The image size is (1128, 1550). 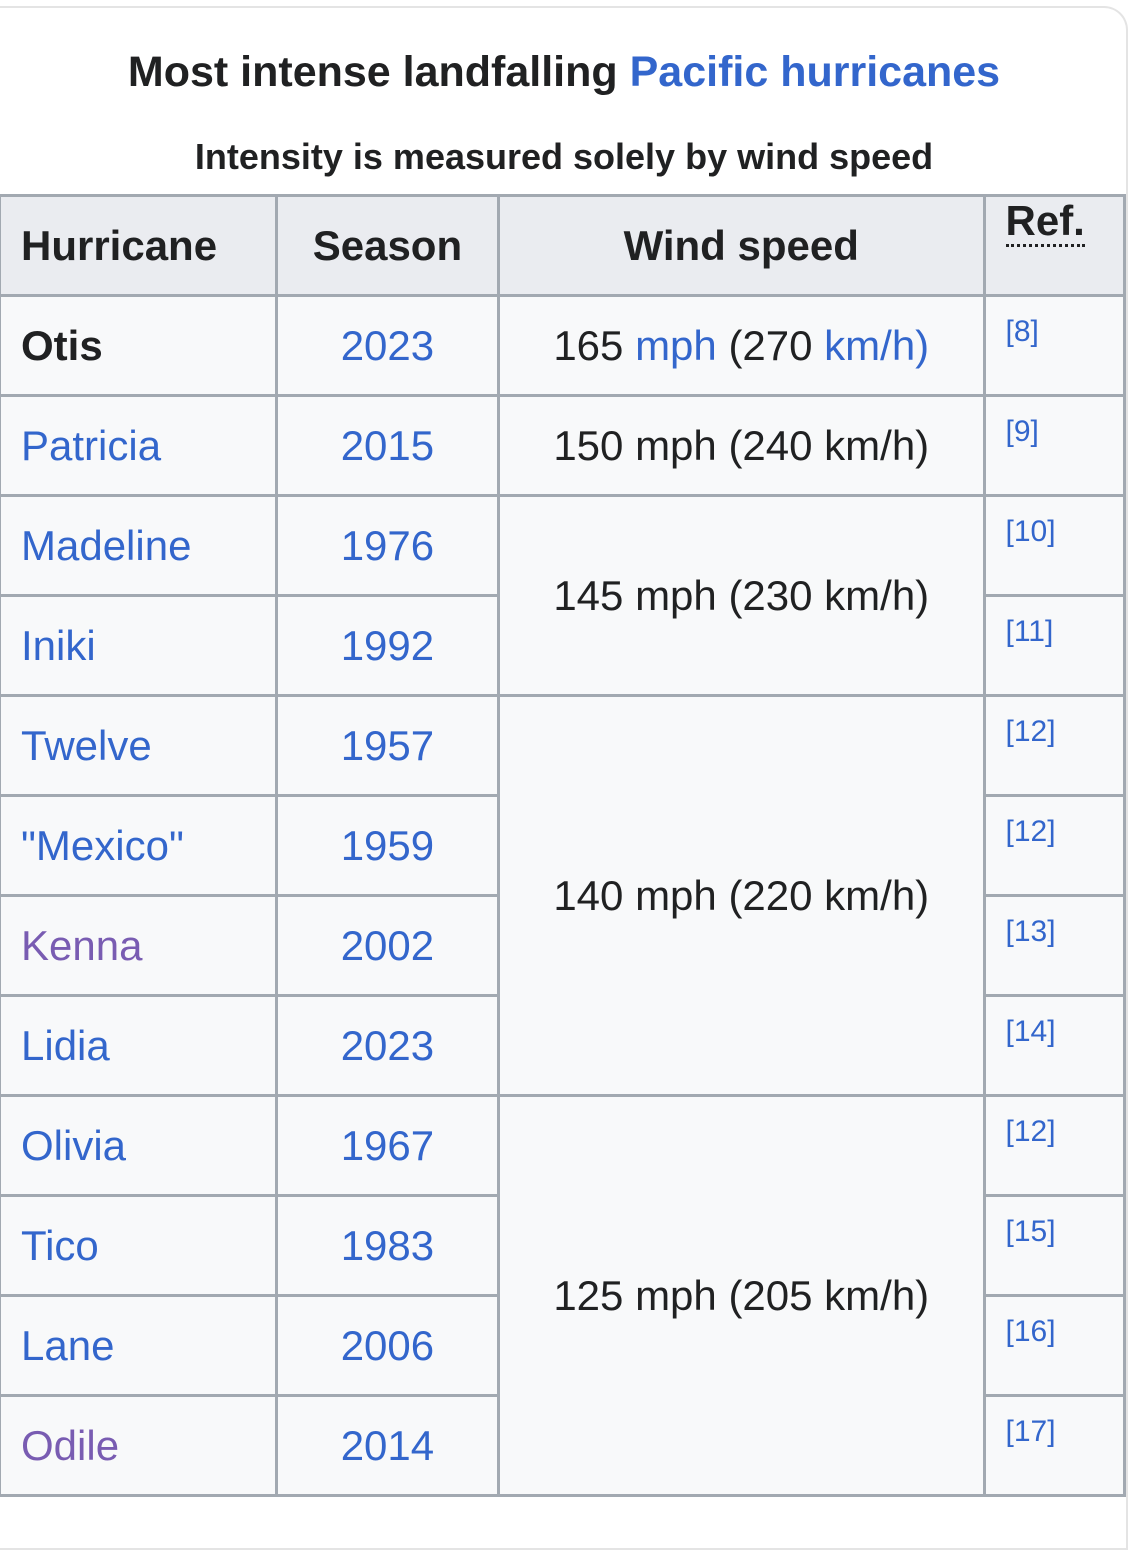 What do you see at coordinates (139, 1345) in the screenshot?
I see `name-cell: Lane` at bounding box center [139, 1345].